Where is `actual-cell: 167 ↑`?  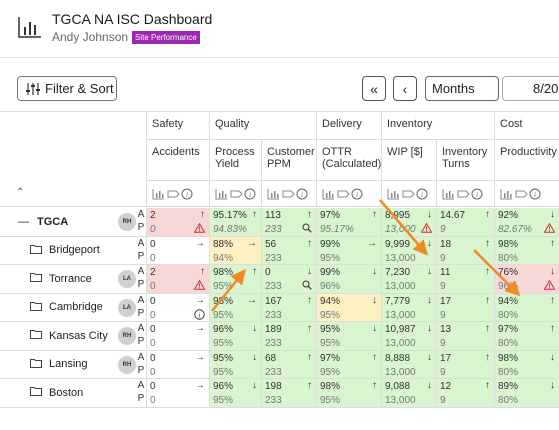 actual-cell: 167 ↑ is located at coordinates (288, 300).